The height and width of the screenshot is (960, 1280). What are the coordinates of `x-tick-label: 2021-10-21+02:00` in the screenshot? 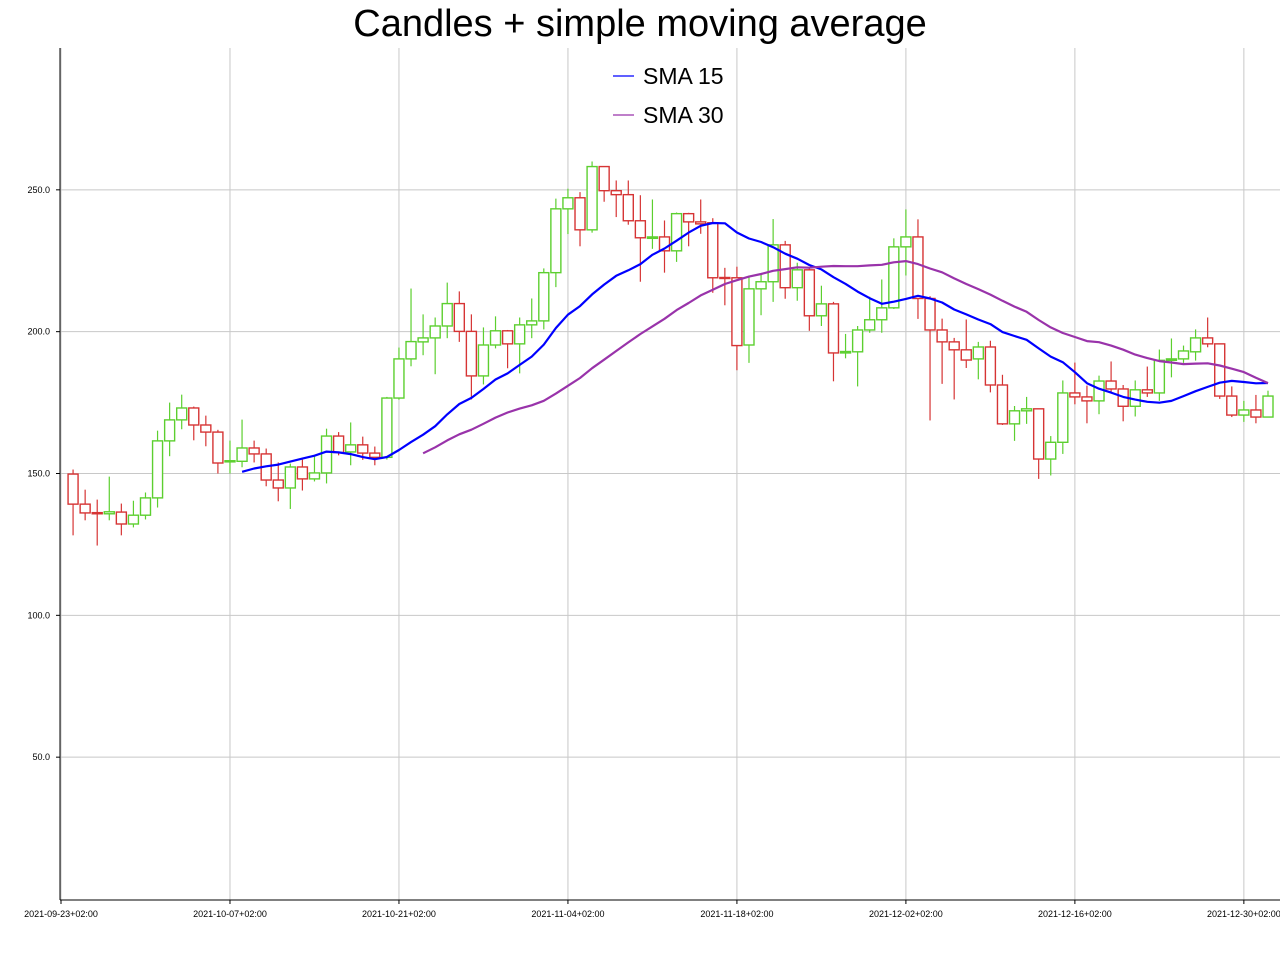 It's located at (399, 914).